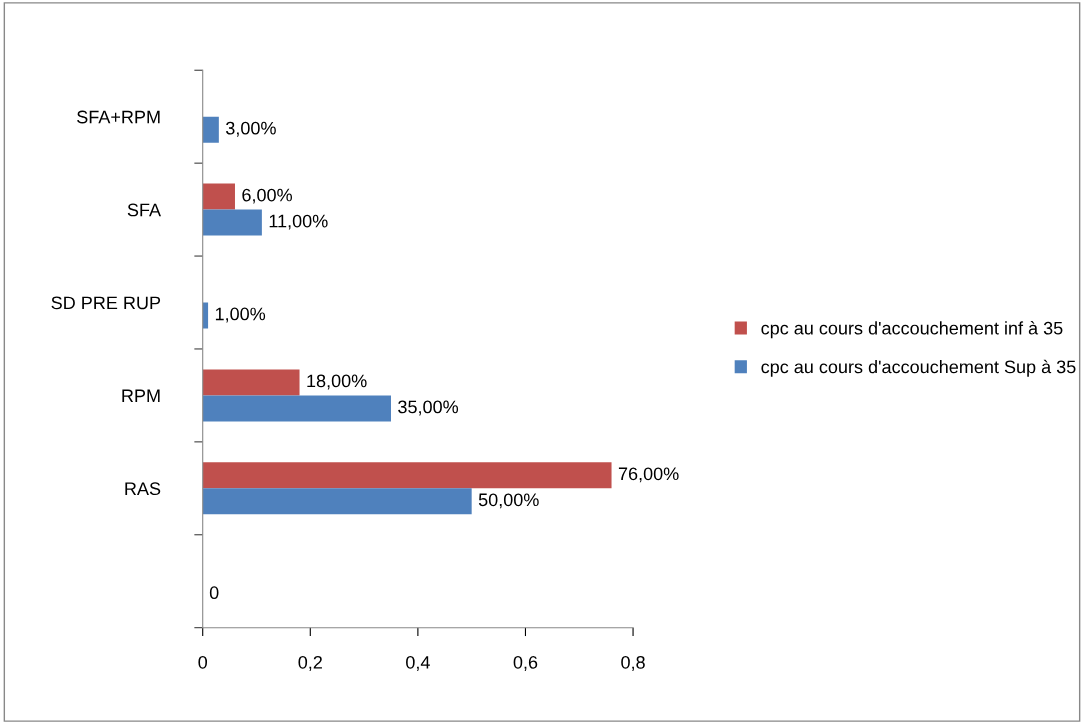 The image size is (1084, 724). What do you see at coordinates (267, 196) in the screenshot?
I see `data-label: 6,00%` at bounding box center [267, 196].